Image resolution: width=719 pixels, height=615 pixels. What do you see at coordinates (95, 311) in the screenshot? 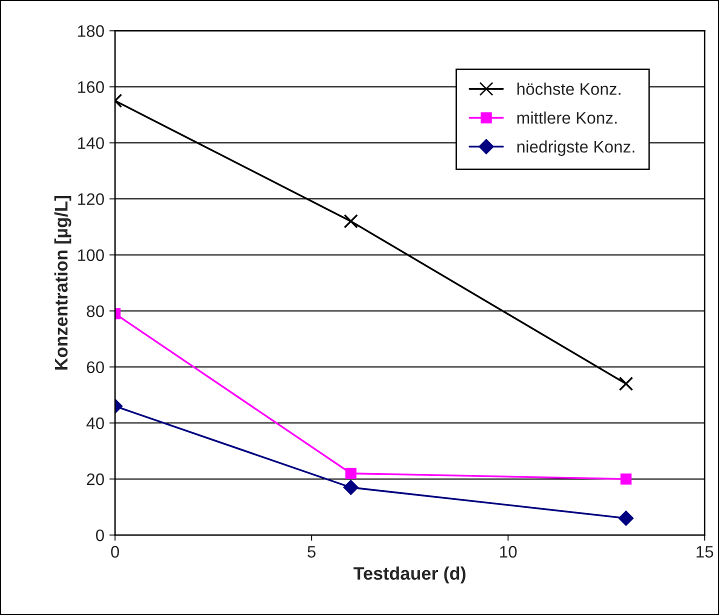
I see `y-tick-label: 80` at bounding box center [95, 311].